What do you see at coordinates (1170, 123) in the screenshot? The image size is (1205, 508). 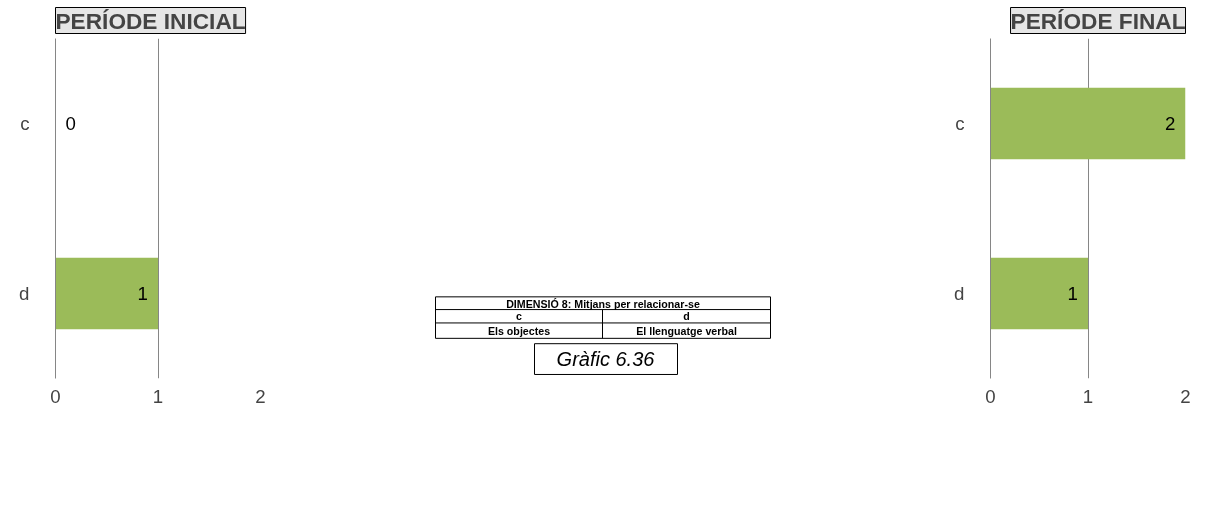 I see `data-label: 2` at bounding box center [1170, 123].